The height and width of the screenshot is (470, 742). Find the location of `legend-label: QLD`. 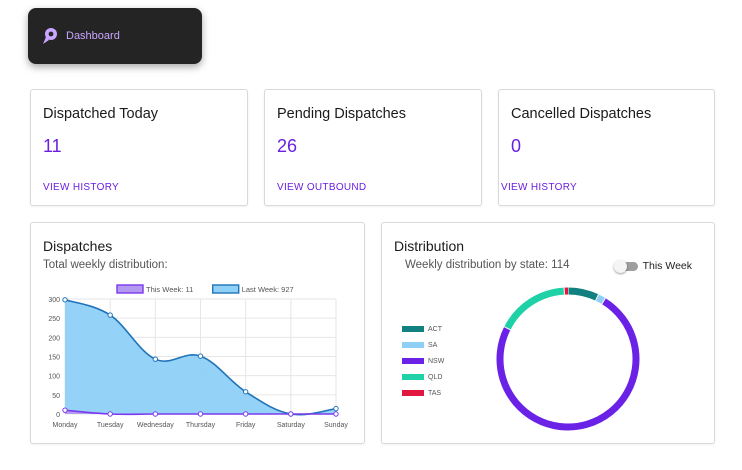

legend-label: QLD is located at coordinates (435, 377).